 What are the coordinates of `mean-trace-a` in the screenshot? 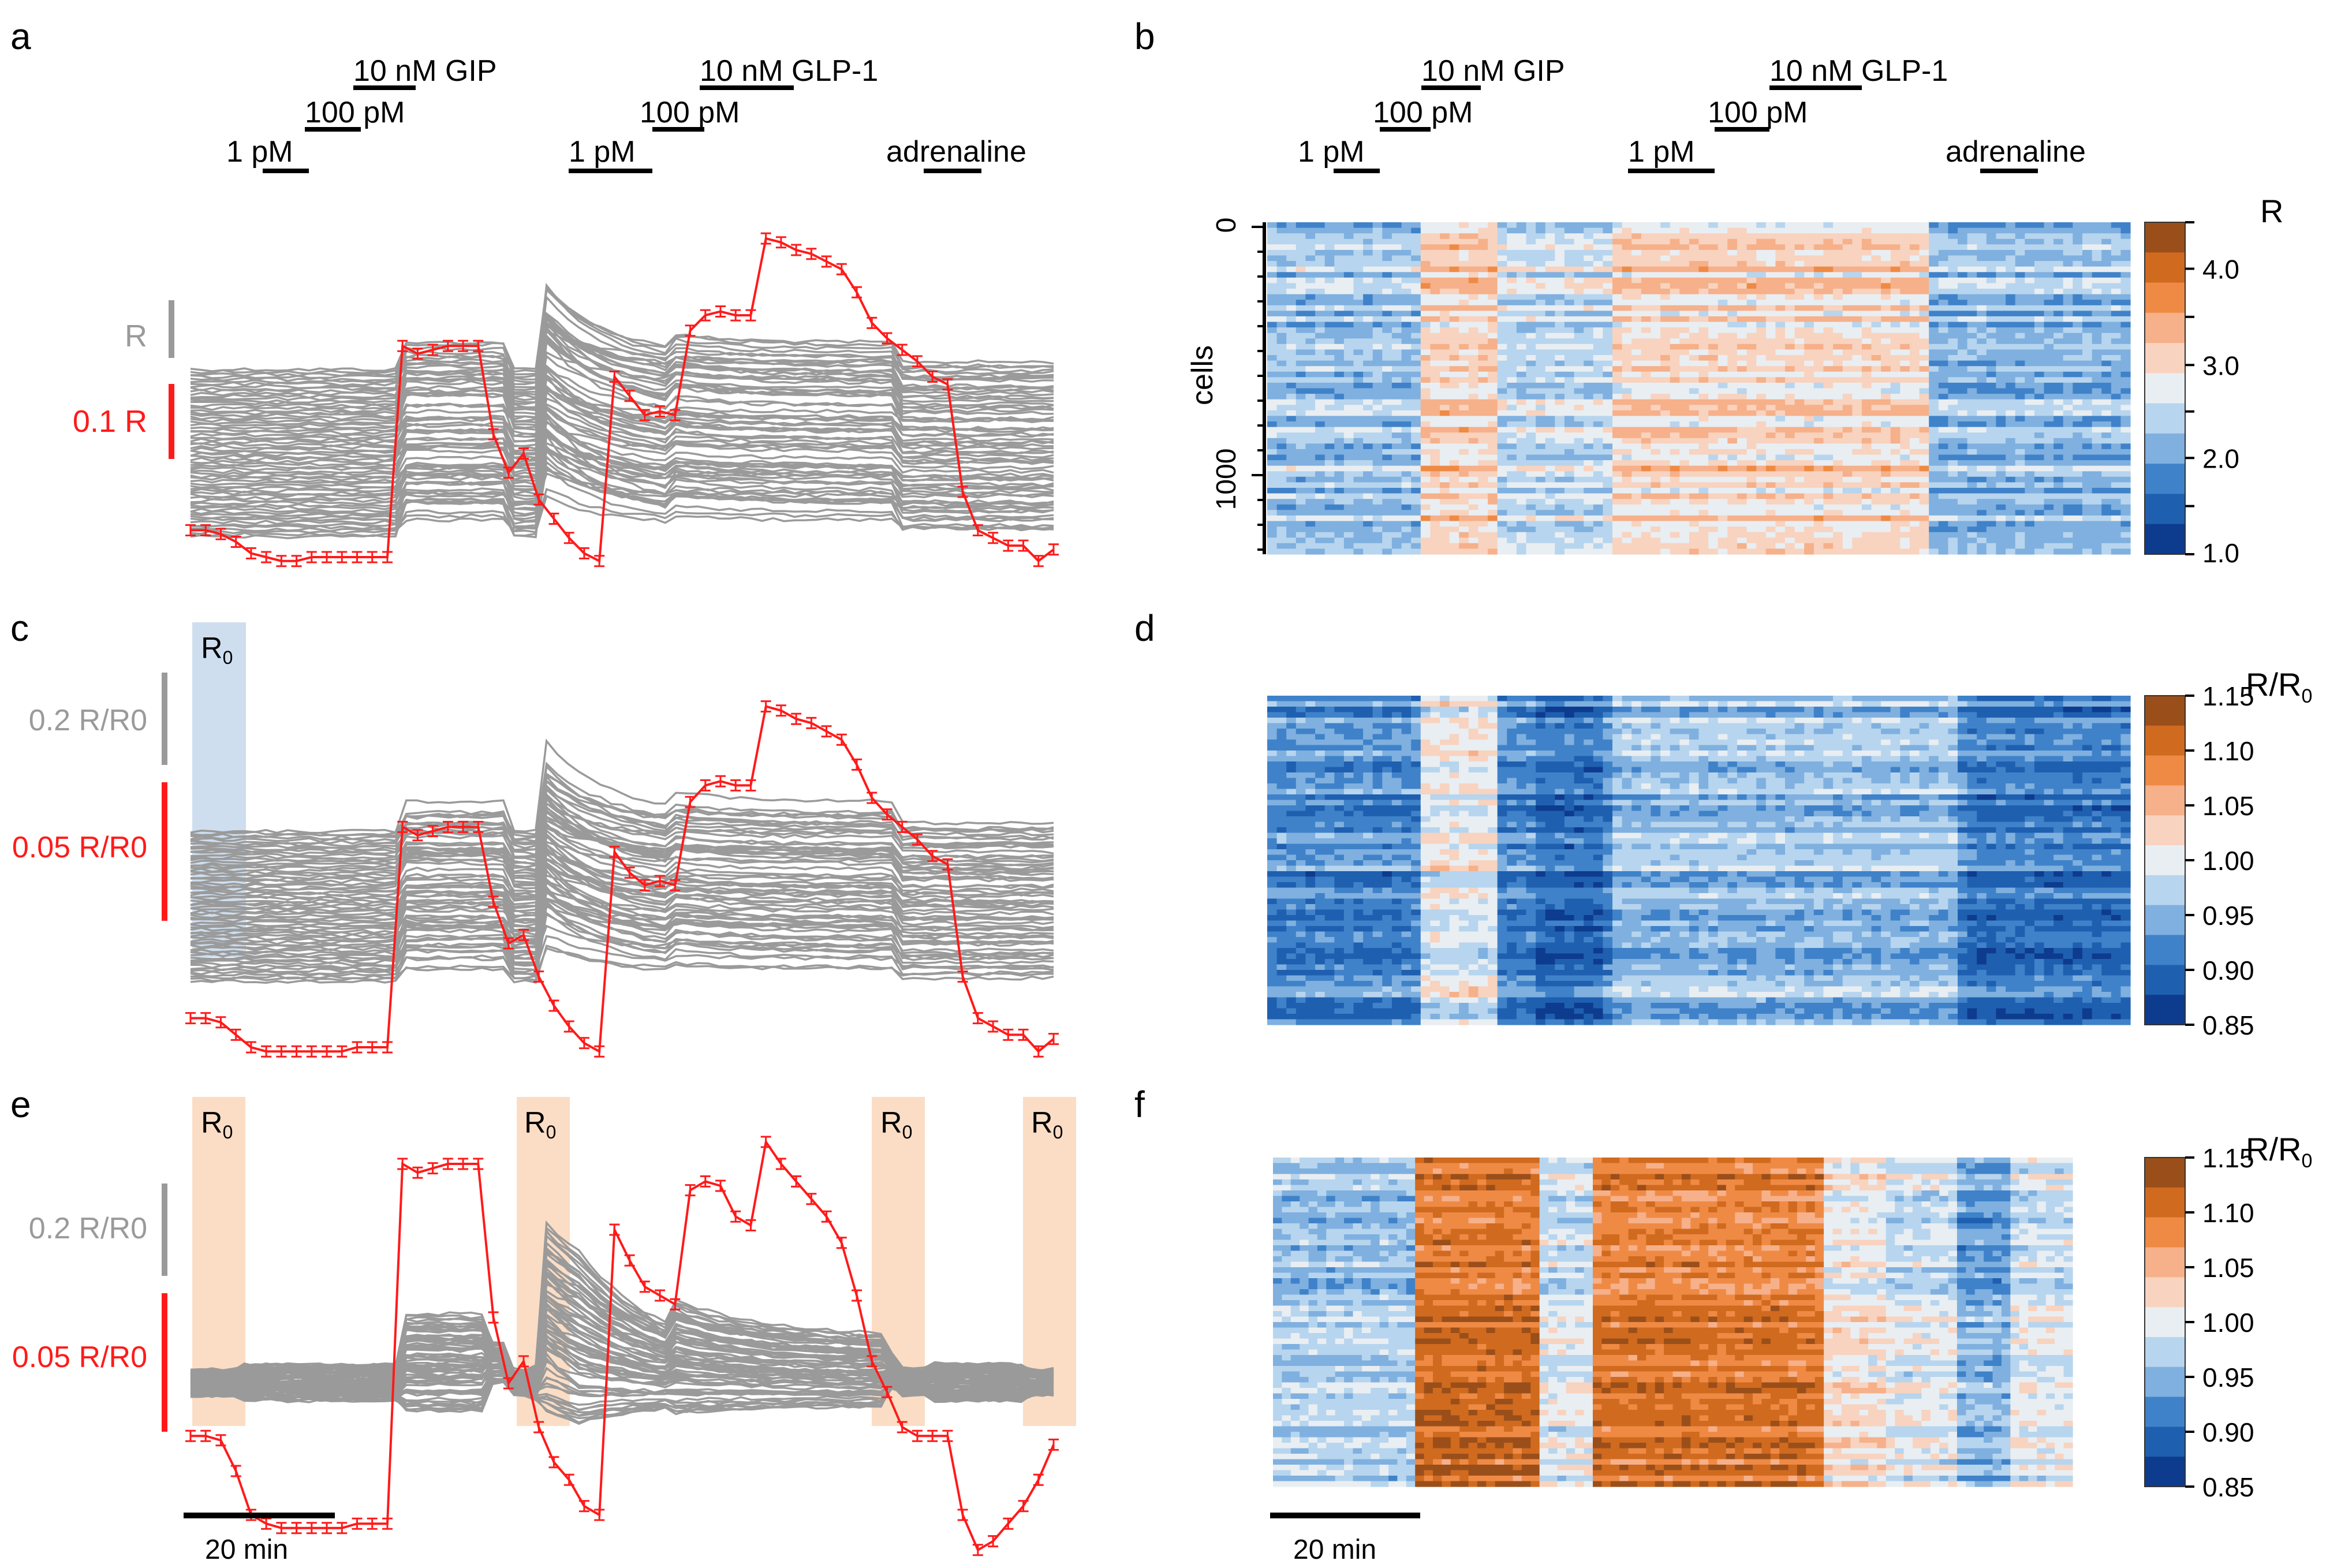 It's located at (622, 400).